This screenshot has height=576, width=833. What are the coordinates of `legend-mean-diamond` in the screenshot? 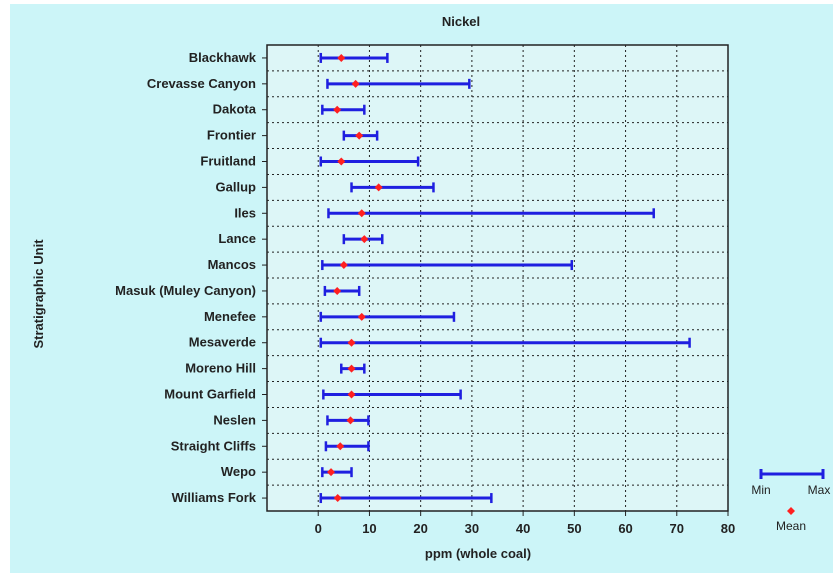 It's located at (791, 511).